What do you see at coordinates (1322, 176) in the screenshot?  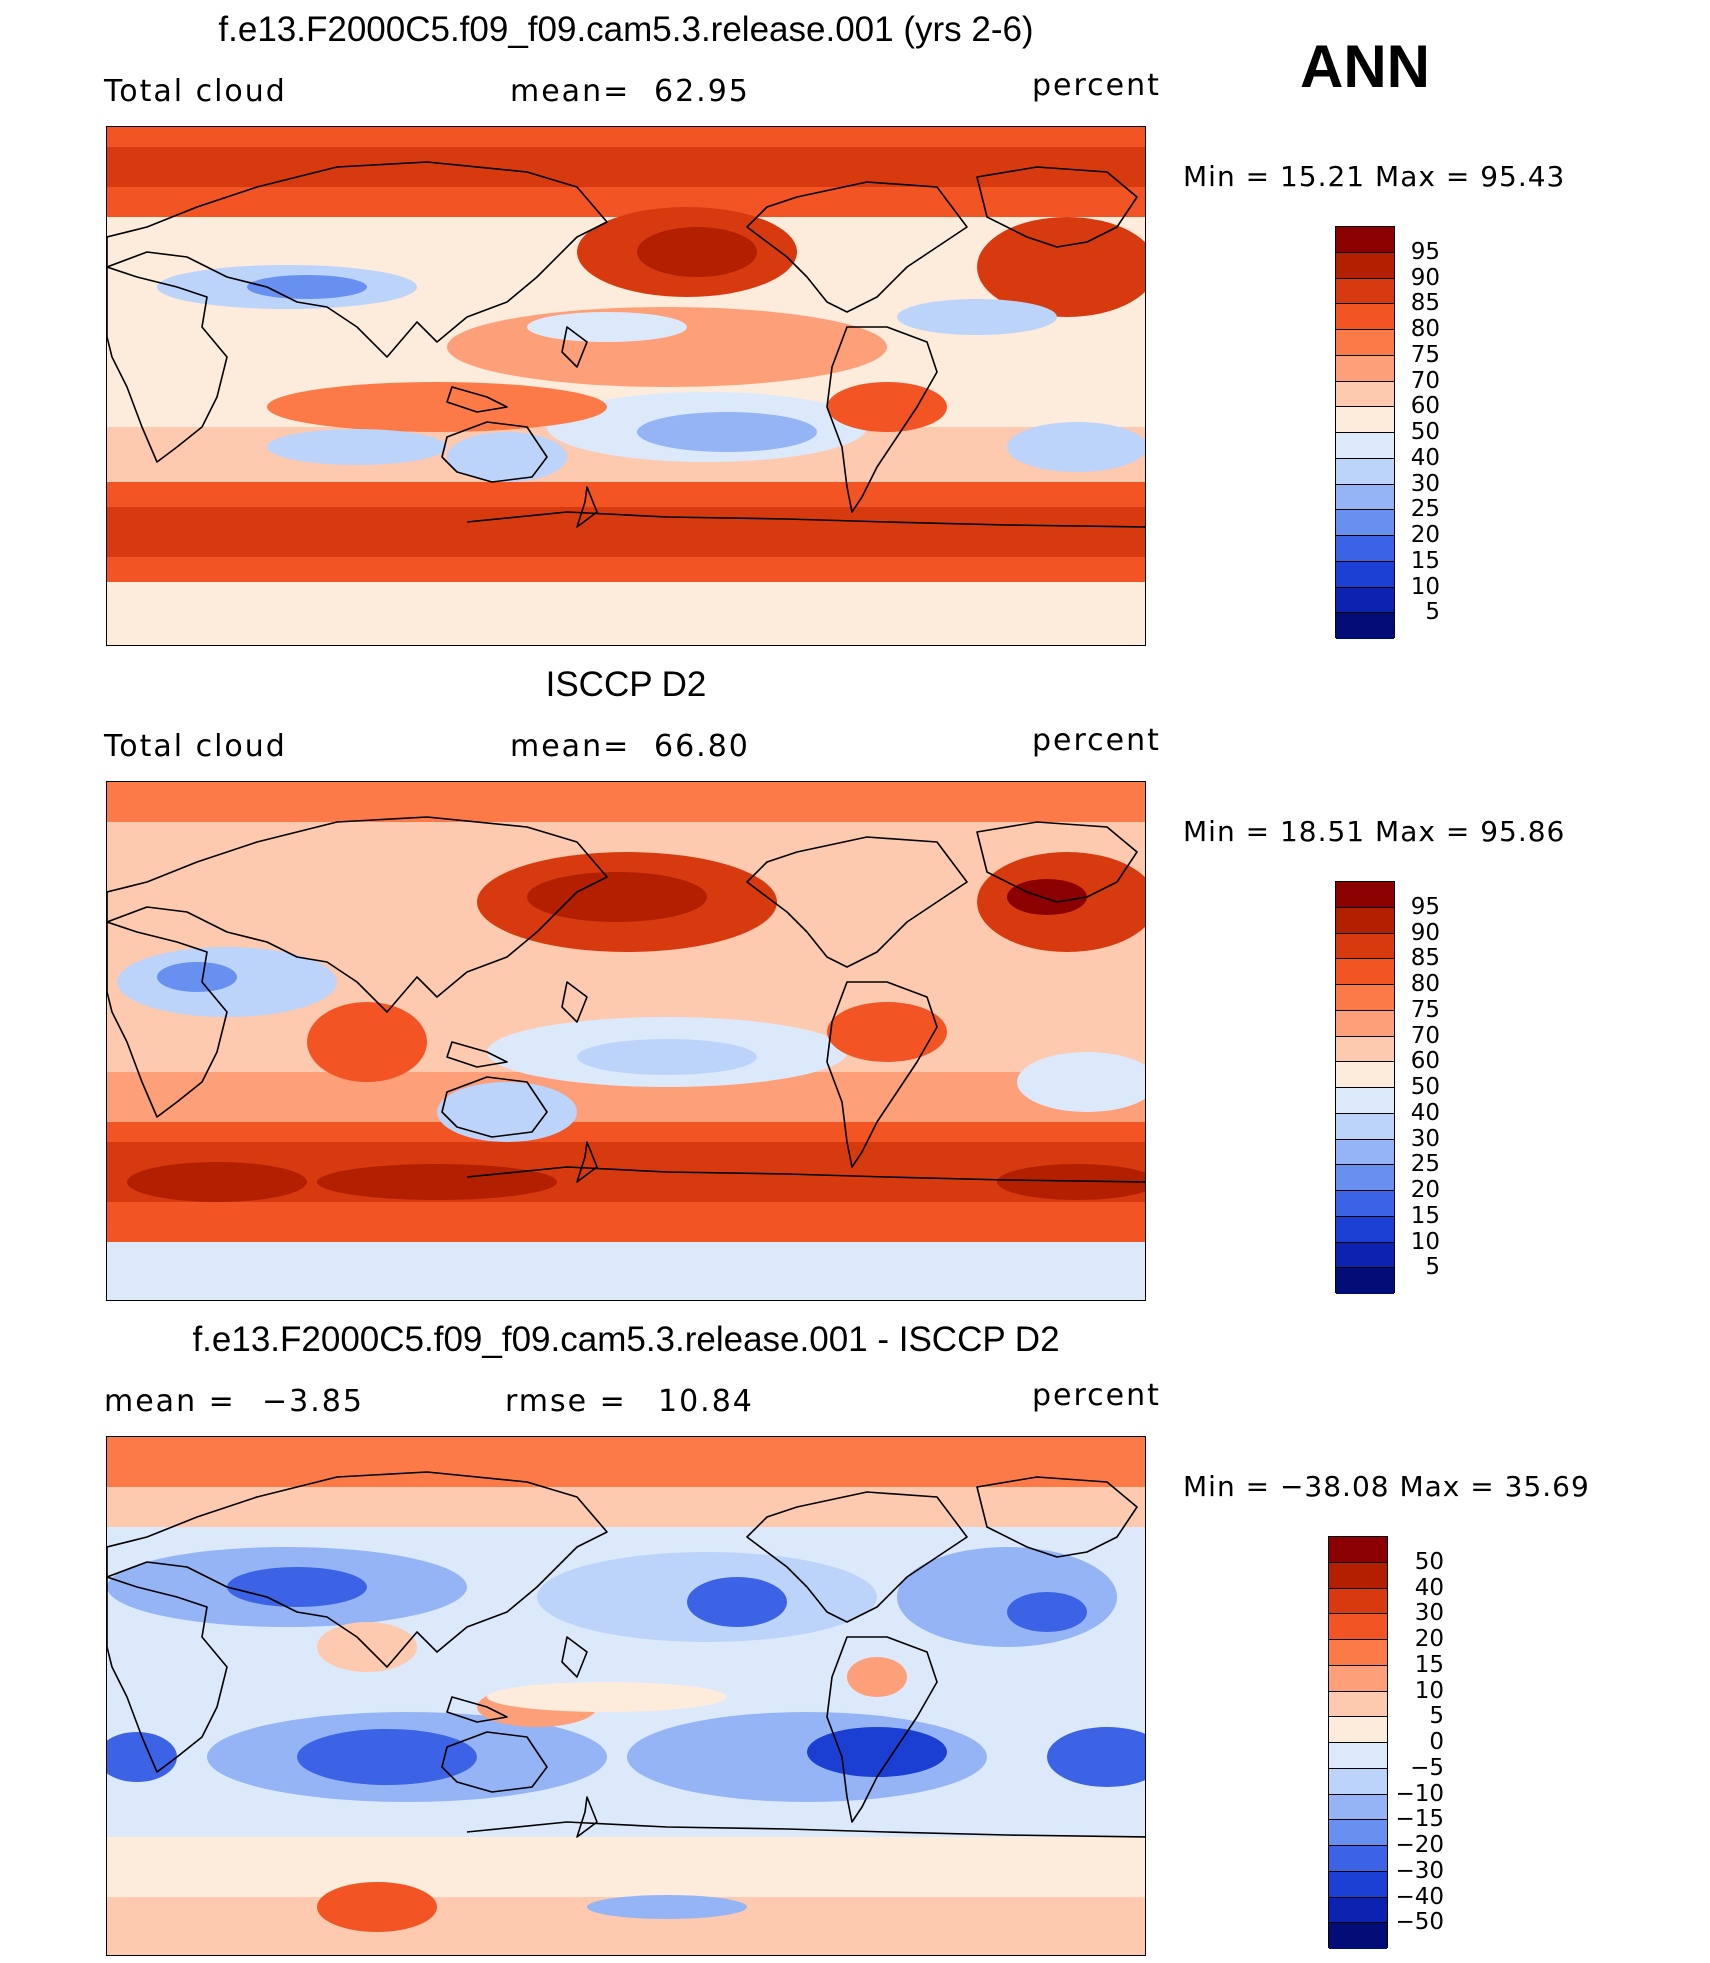 I see `min-value: 15.21` at bounding box center [1322, 176].